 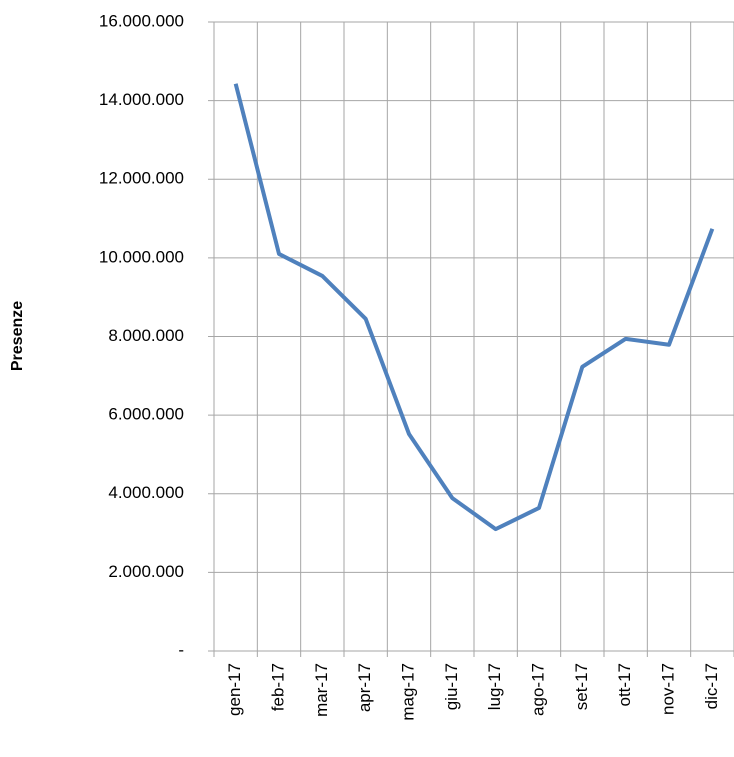 I want to click on y-tick-label: 14.000.000, so click(x=141, y=99).